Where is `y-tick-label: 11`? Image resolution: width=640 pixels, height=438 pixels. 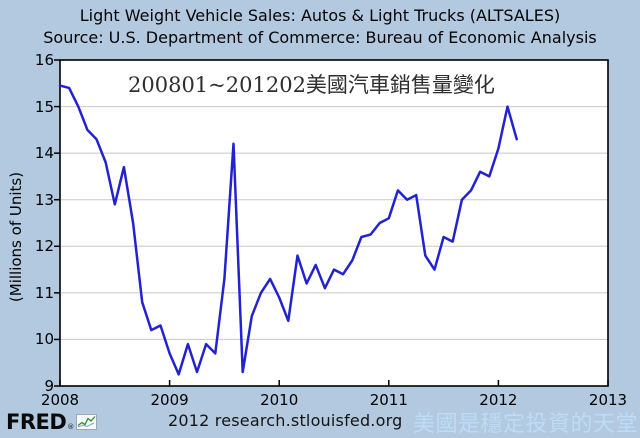 y-tick-label: 11 is located at coordinates (44, 292).